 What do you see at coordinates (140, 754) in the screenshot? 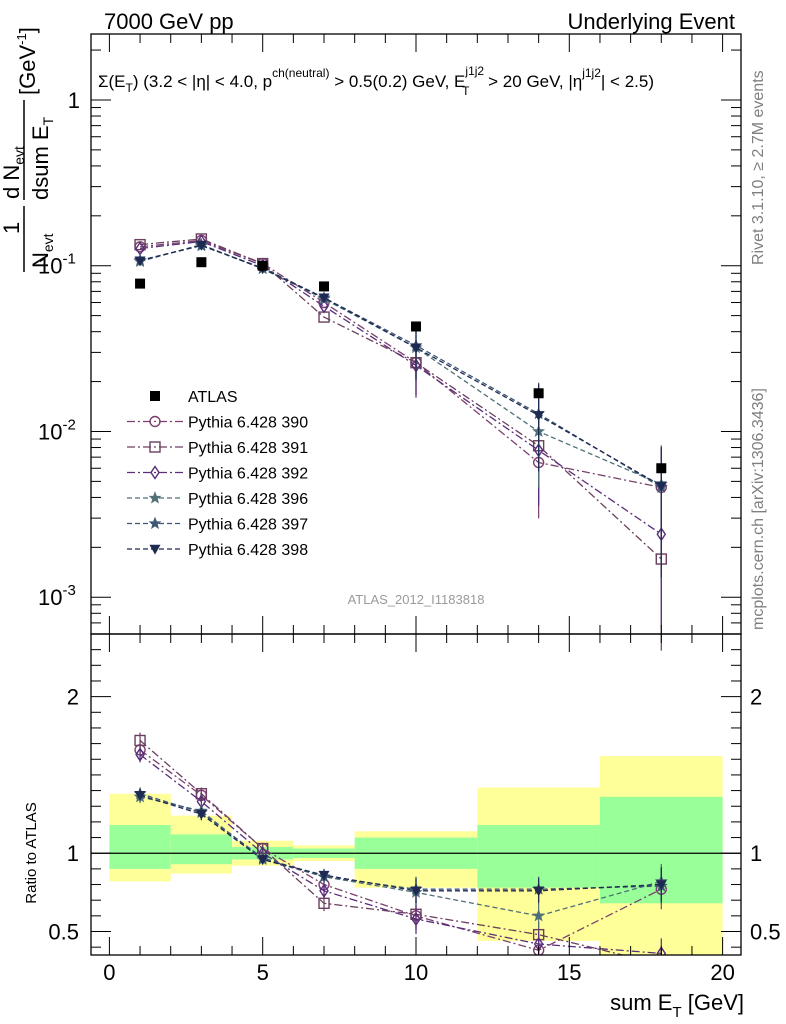
I see `ratio-marker-2-0-shape` at bounding box center [140, 754].